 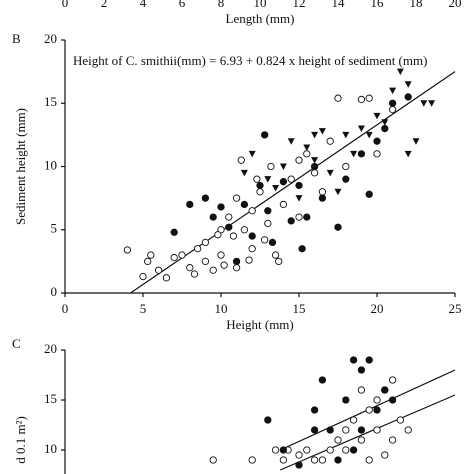 What do you see at coordinates (339, 5) in the screenshot?
I see `x-tick-label: 14` at bounding box center [339, 5].